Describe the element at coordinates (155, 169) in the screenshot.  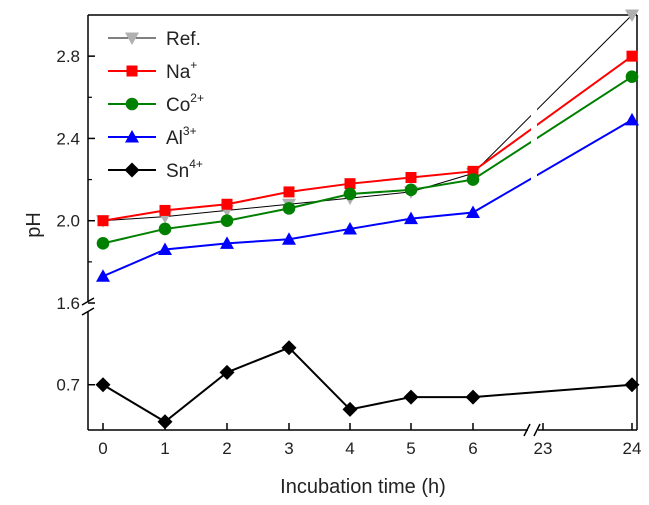
I see `legend-item: Sn4+` at that location.